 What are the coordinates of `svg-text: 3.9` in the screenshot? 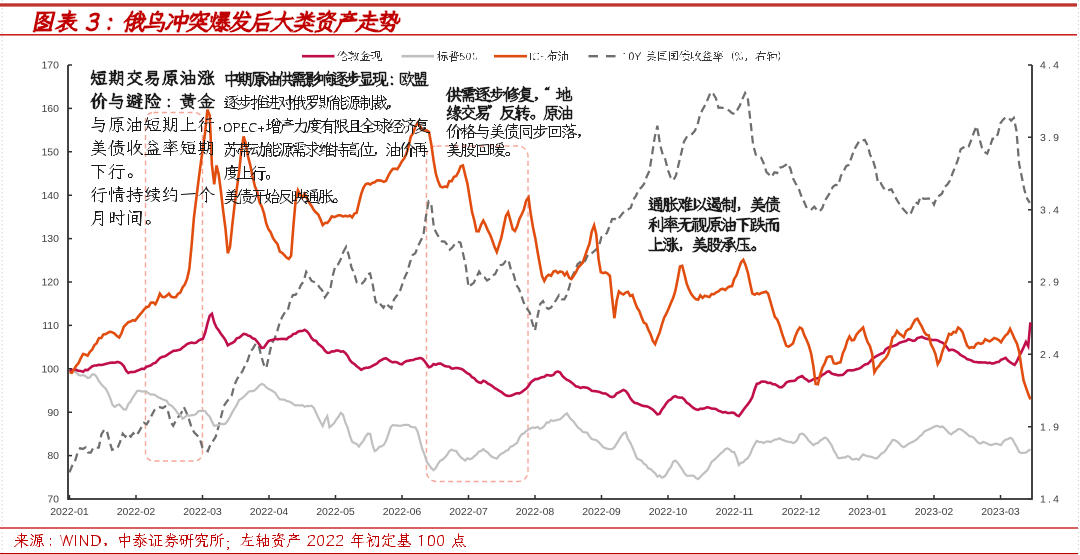 It's located at (1050, 138).